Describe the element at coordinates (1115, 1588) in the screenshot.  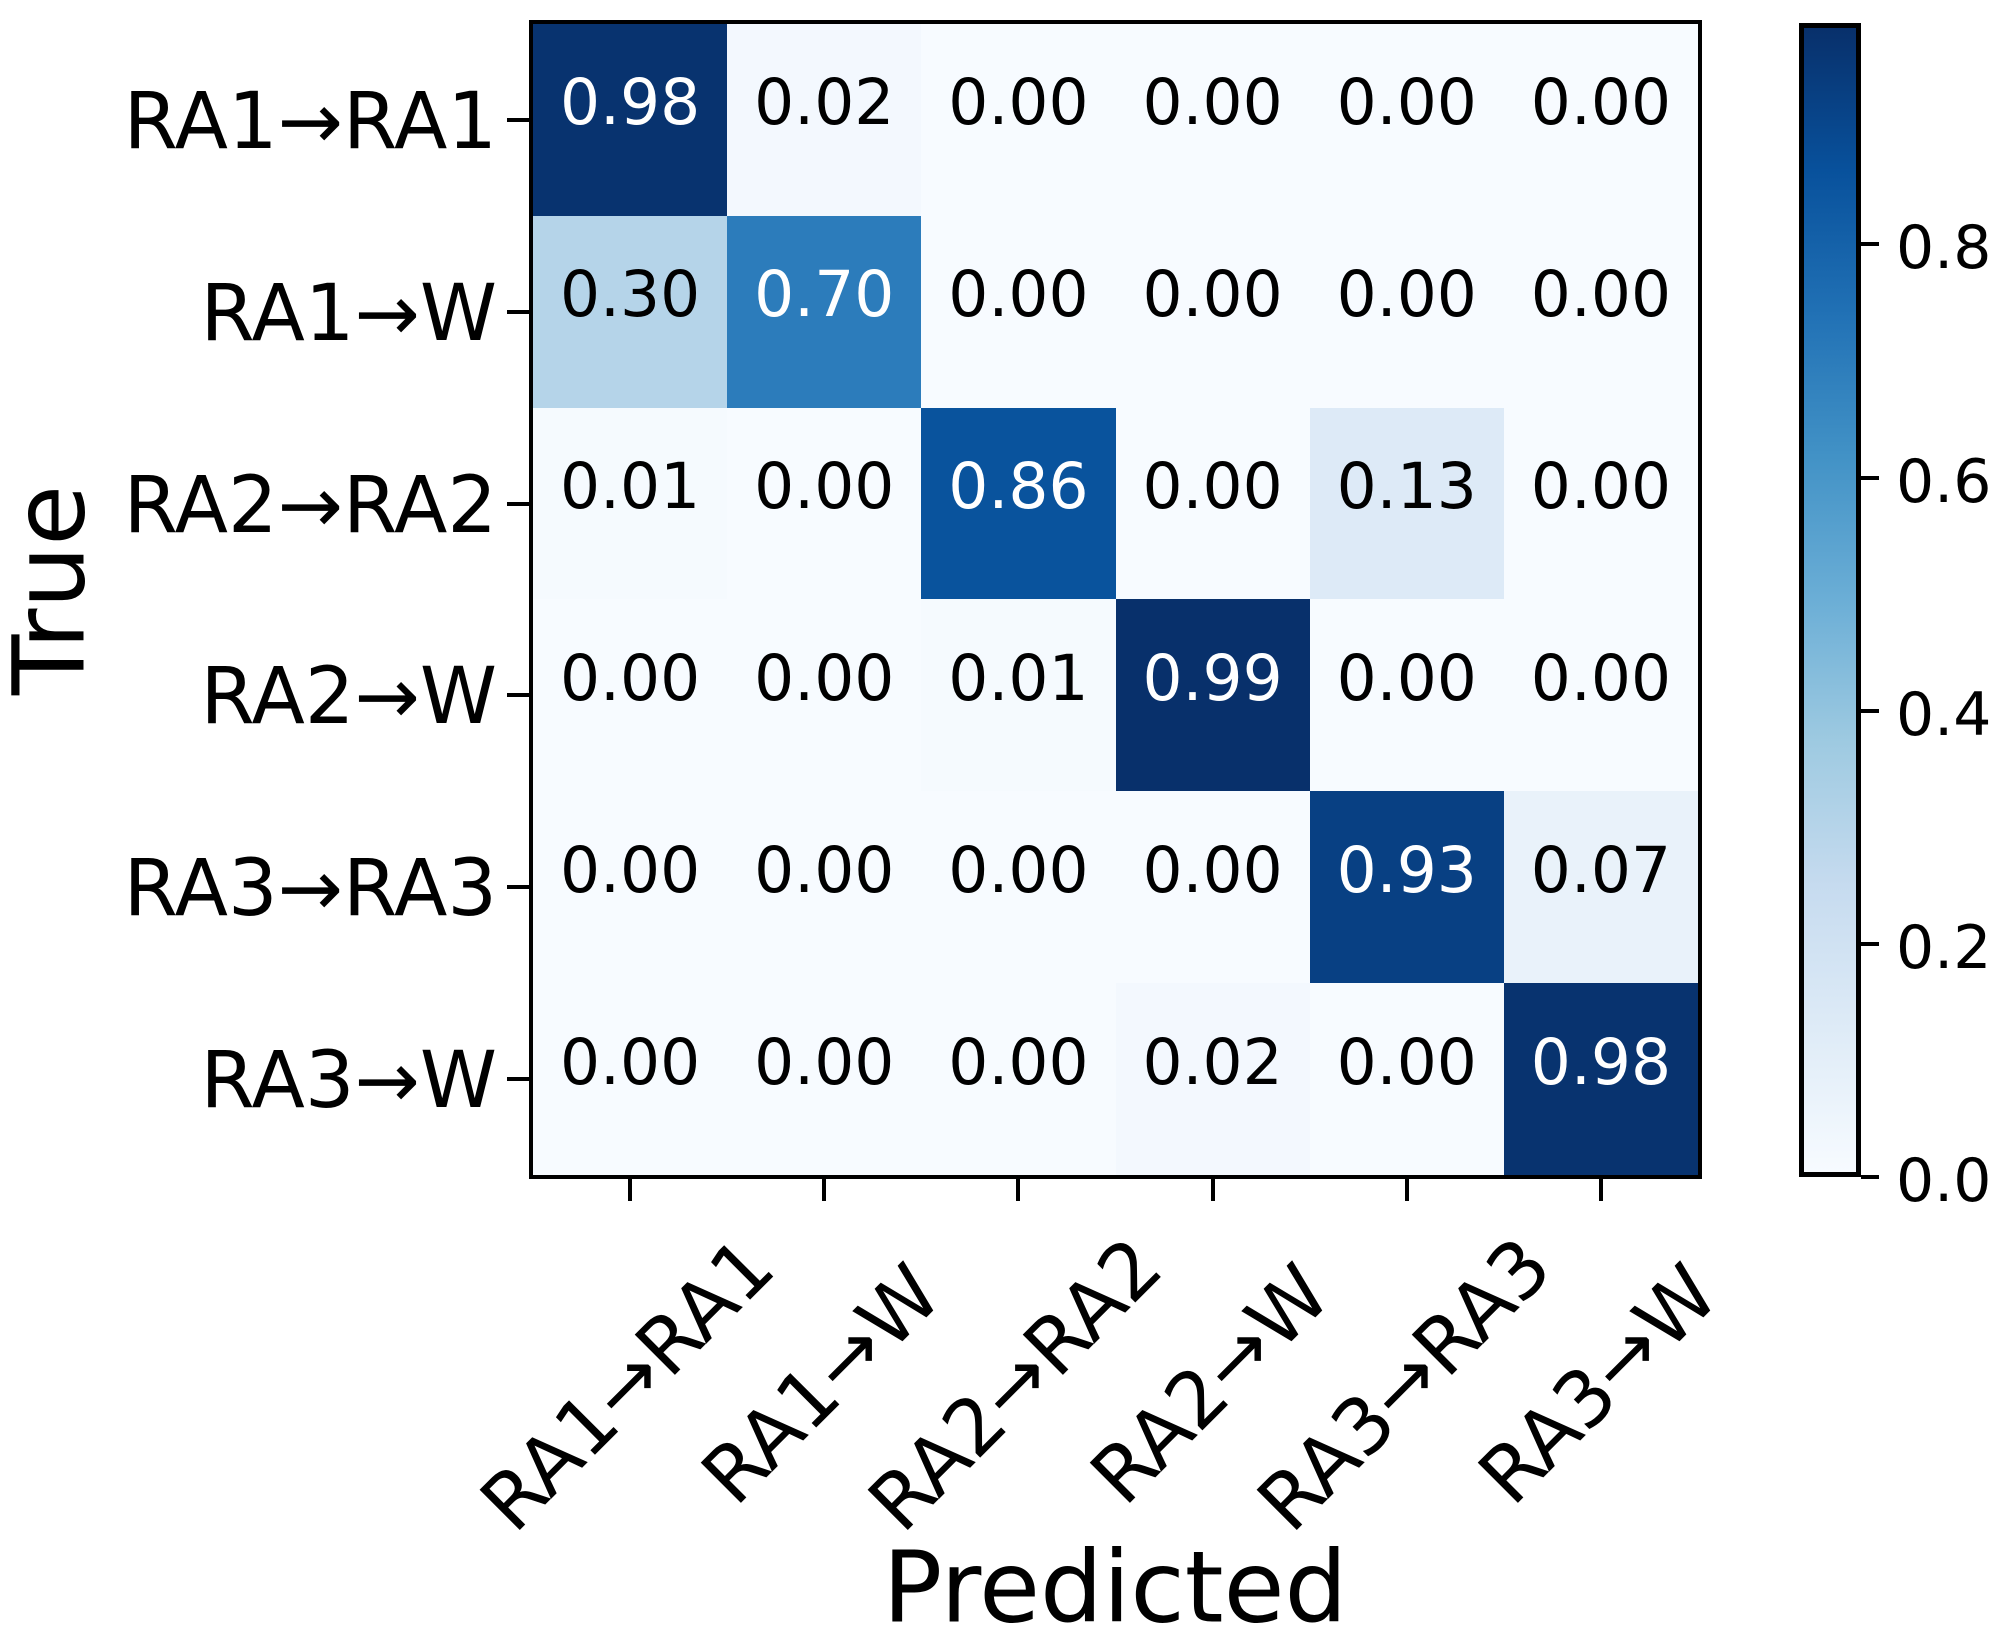
I see `x-axis-label: Predicted` at that location.